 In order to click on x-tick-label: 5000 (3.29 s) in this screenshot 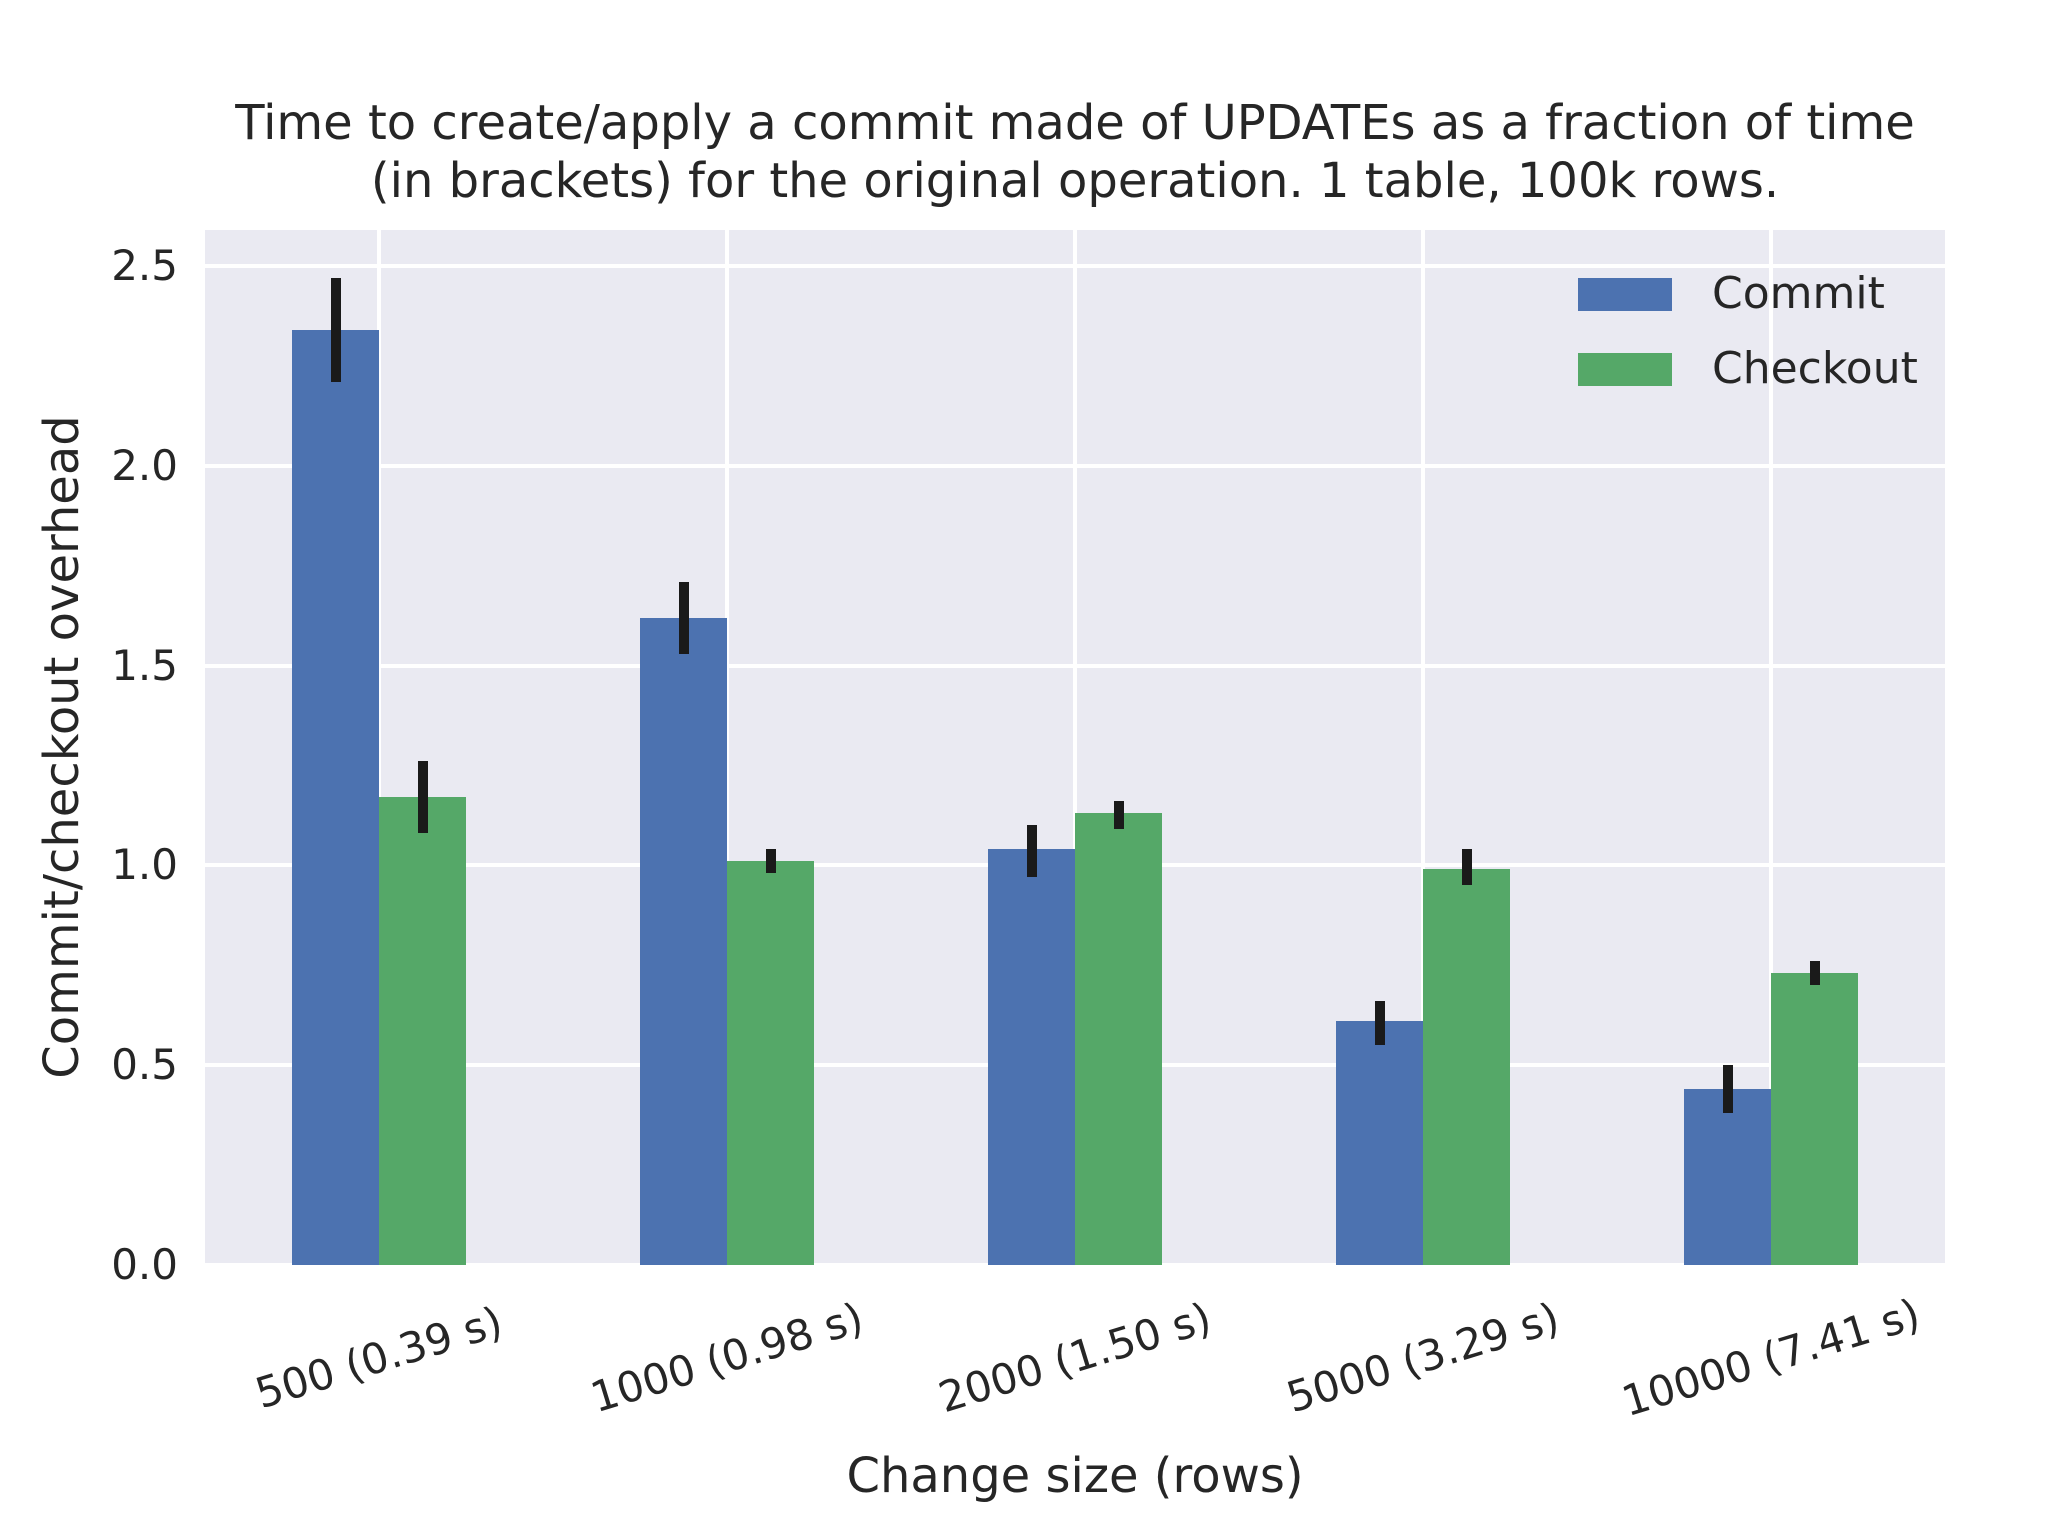, I will do `click(1422, 1357)`.